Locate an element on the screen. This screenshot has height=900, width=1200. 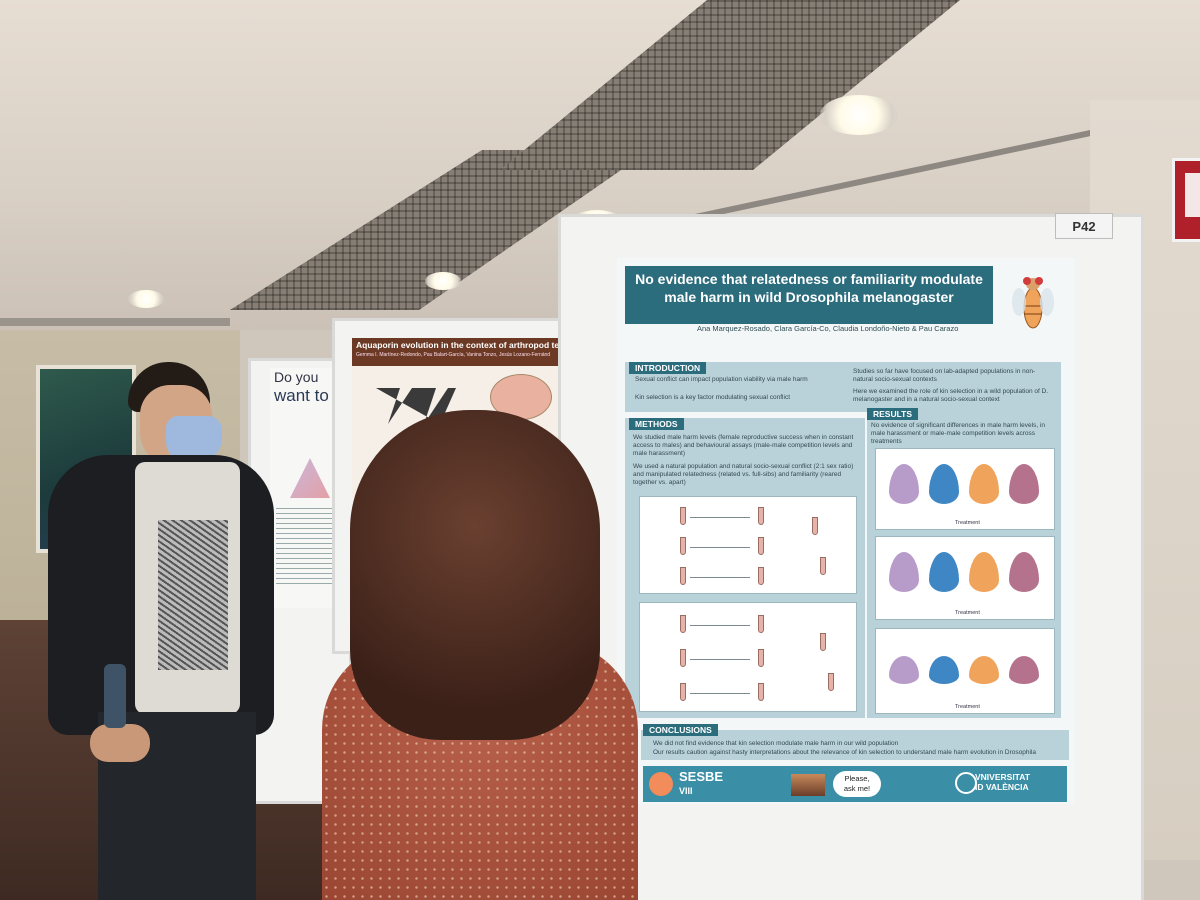
poster-figure is located at coordinates (310, 478).